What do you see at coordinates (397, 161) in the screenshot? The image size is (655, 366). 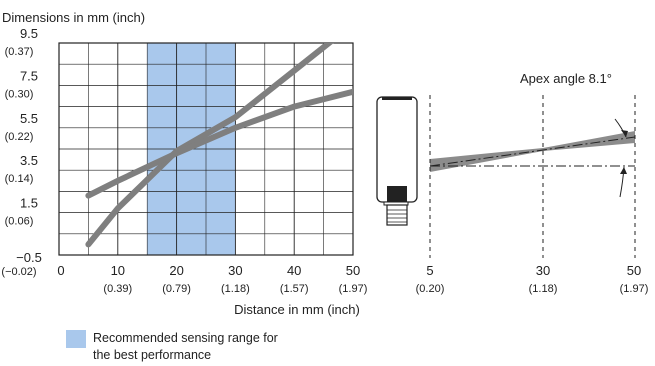 I see `sensor-icon` at bounding box center [397, 161].